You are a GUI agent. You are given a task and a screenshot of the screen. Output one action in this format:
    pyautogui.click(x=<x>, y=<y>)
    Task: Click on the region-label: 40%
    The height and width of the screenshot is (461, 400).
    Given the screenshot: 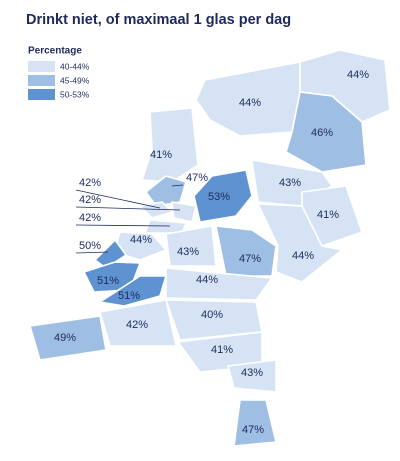 What is the action you would take?
    pyautogui.click(x=212, y=315)
    